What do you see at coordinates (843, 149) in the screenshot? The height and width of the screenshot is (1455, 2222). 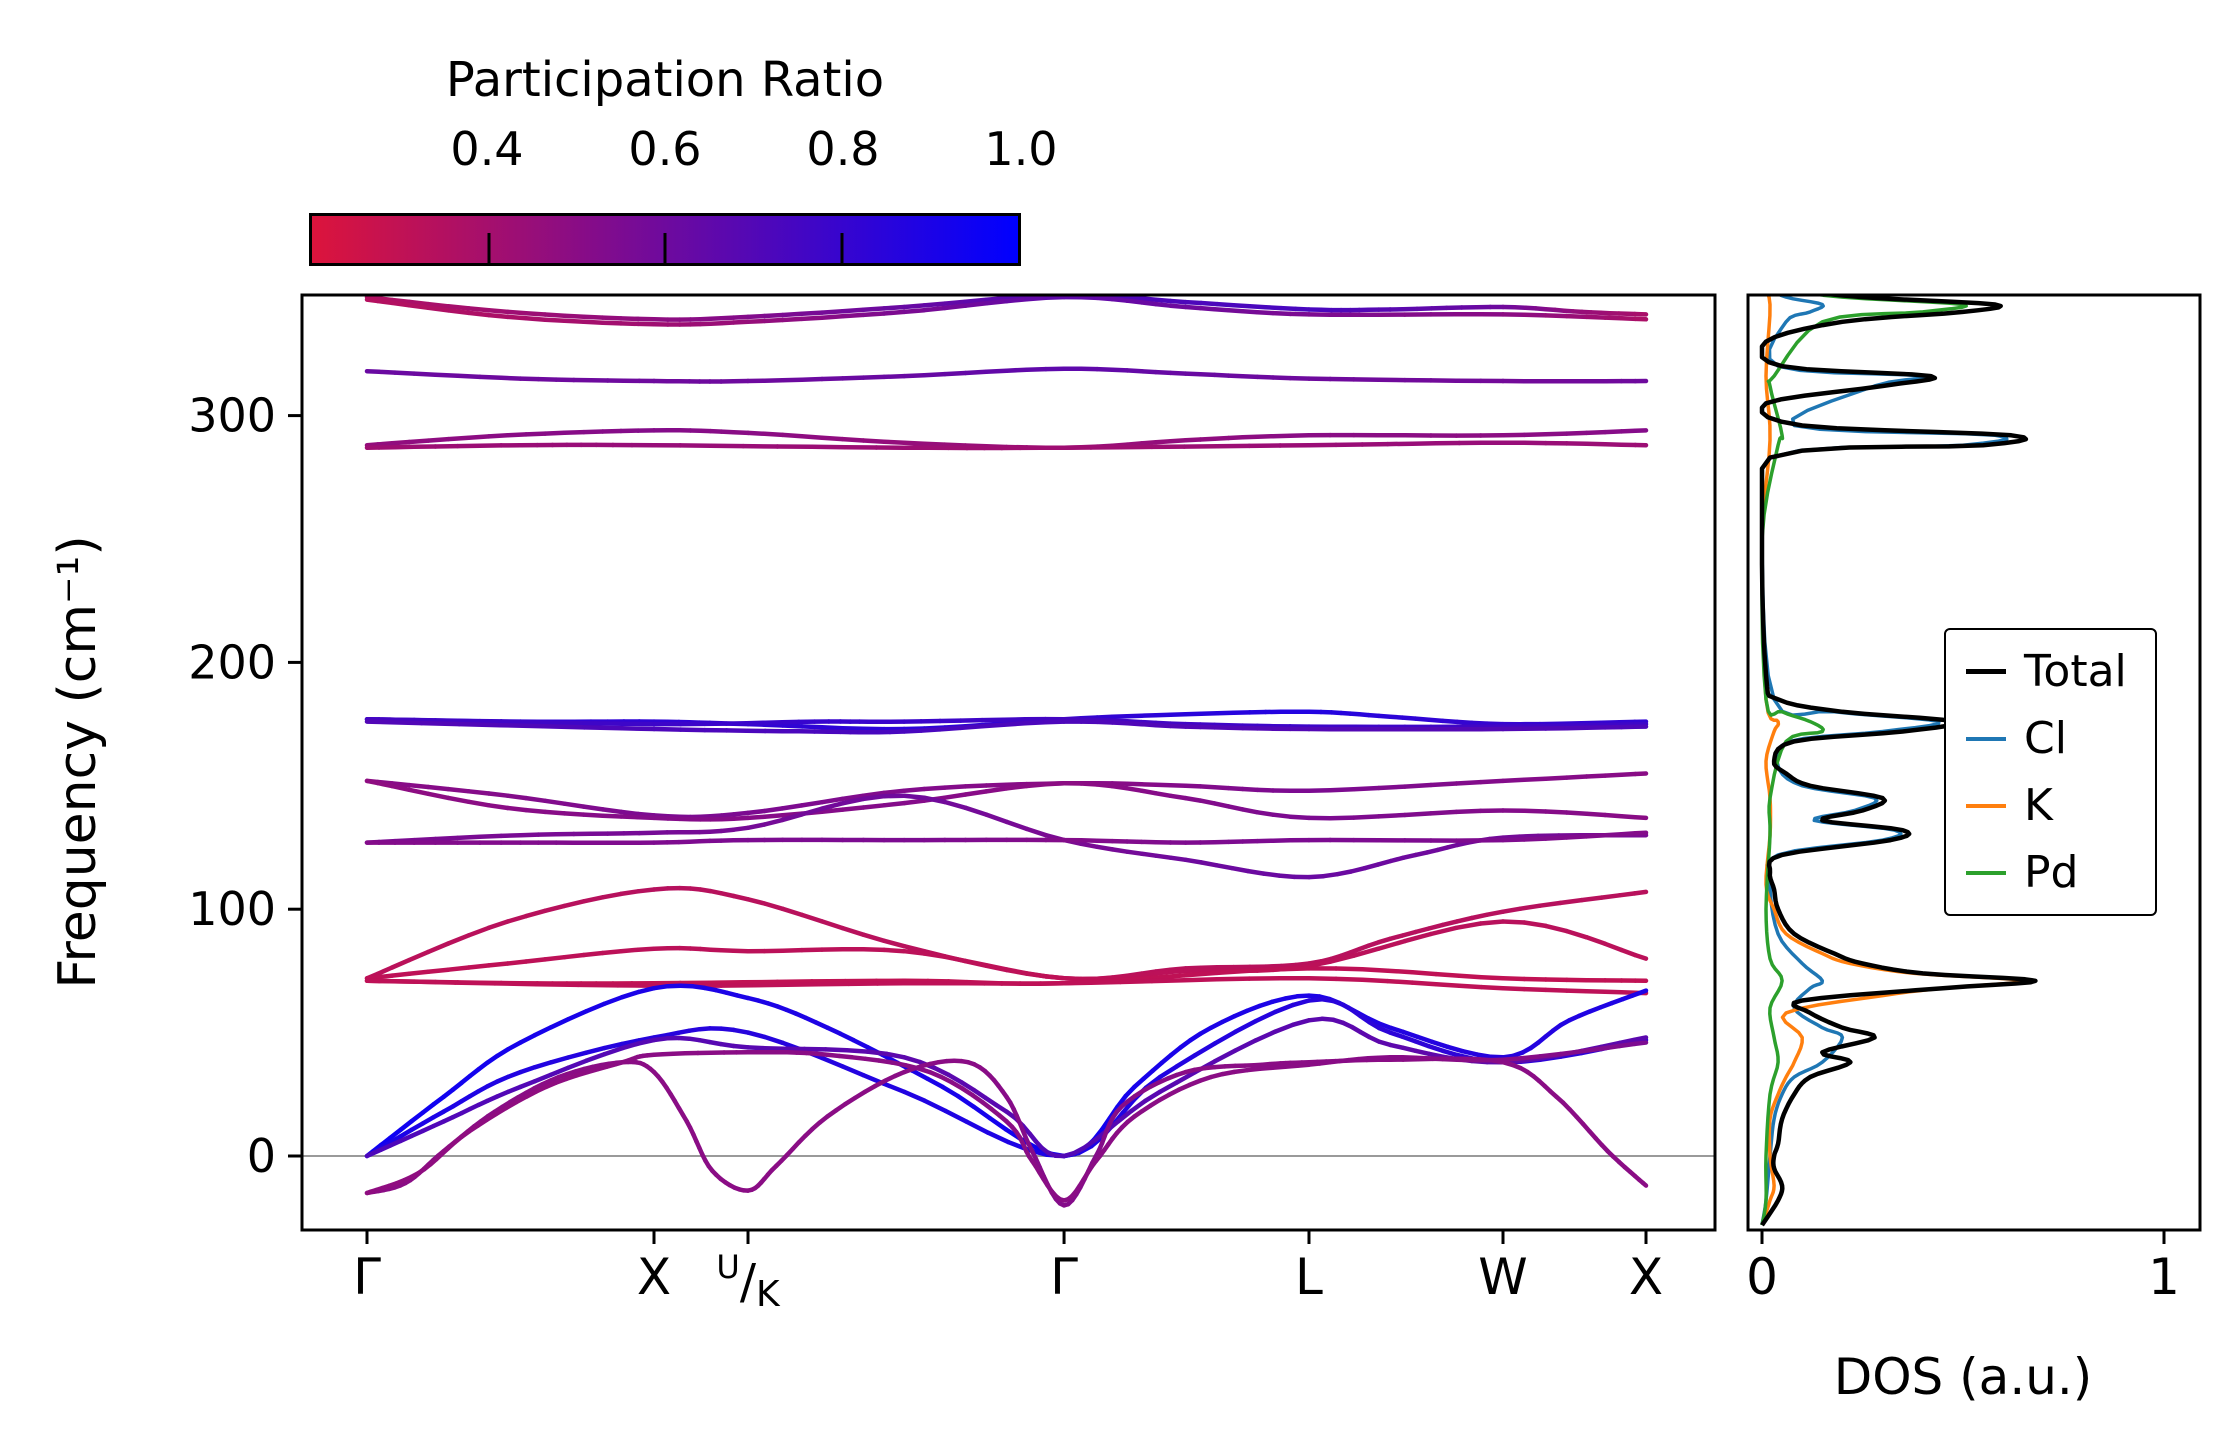 I see `colorbar-tick-label: 0.8` at bounding box center [843, 149].